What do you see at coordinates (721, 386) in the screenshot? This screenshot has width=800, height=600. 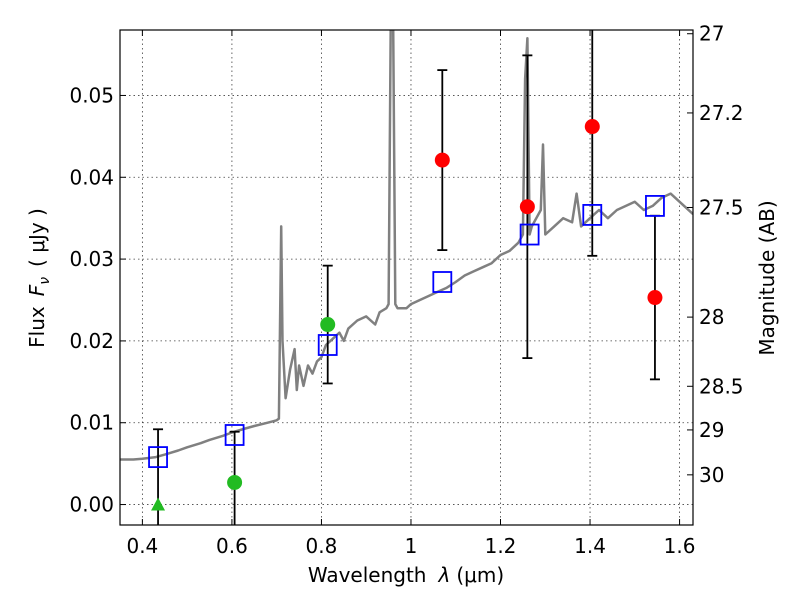 I see `mag-tick-label: 28.5` at bounding box center [721, 386].